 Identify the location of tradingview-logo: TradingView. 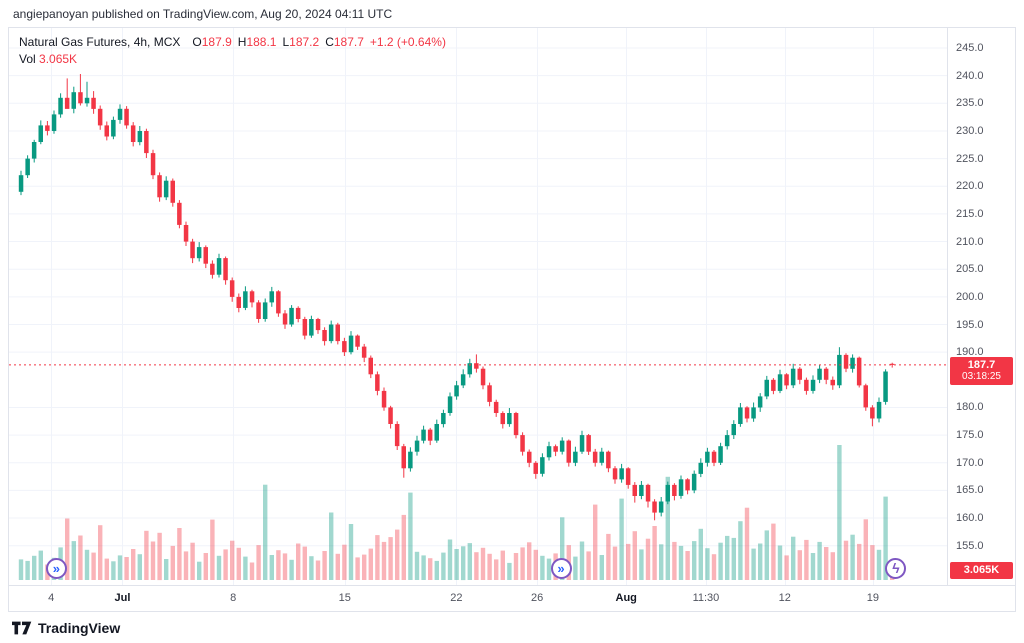
(66, 628).